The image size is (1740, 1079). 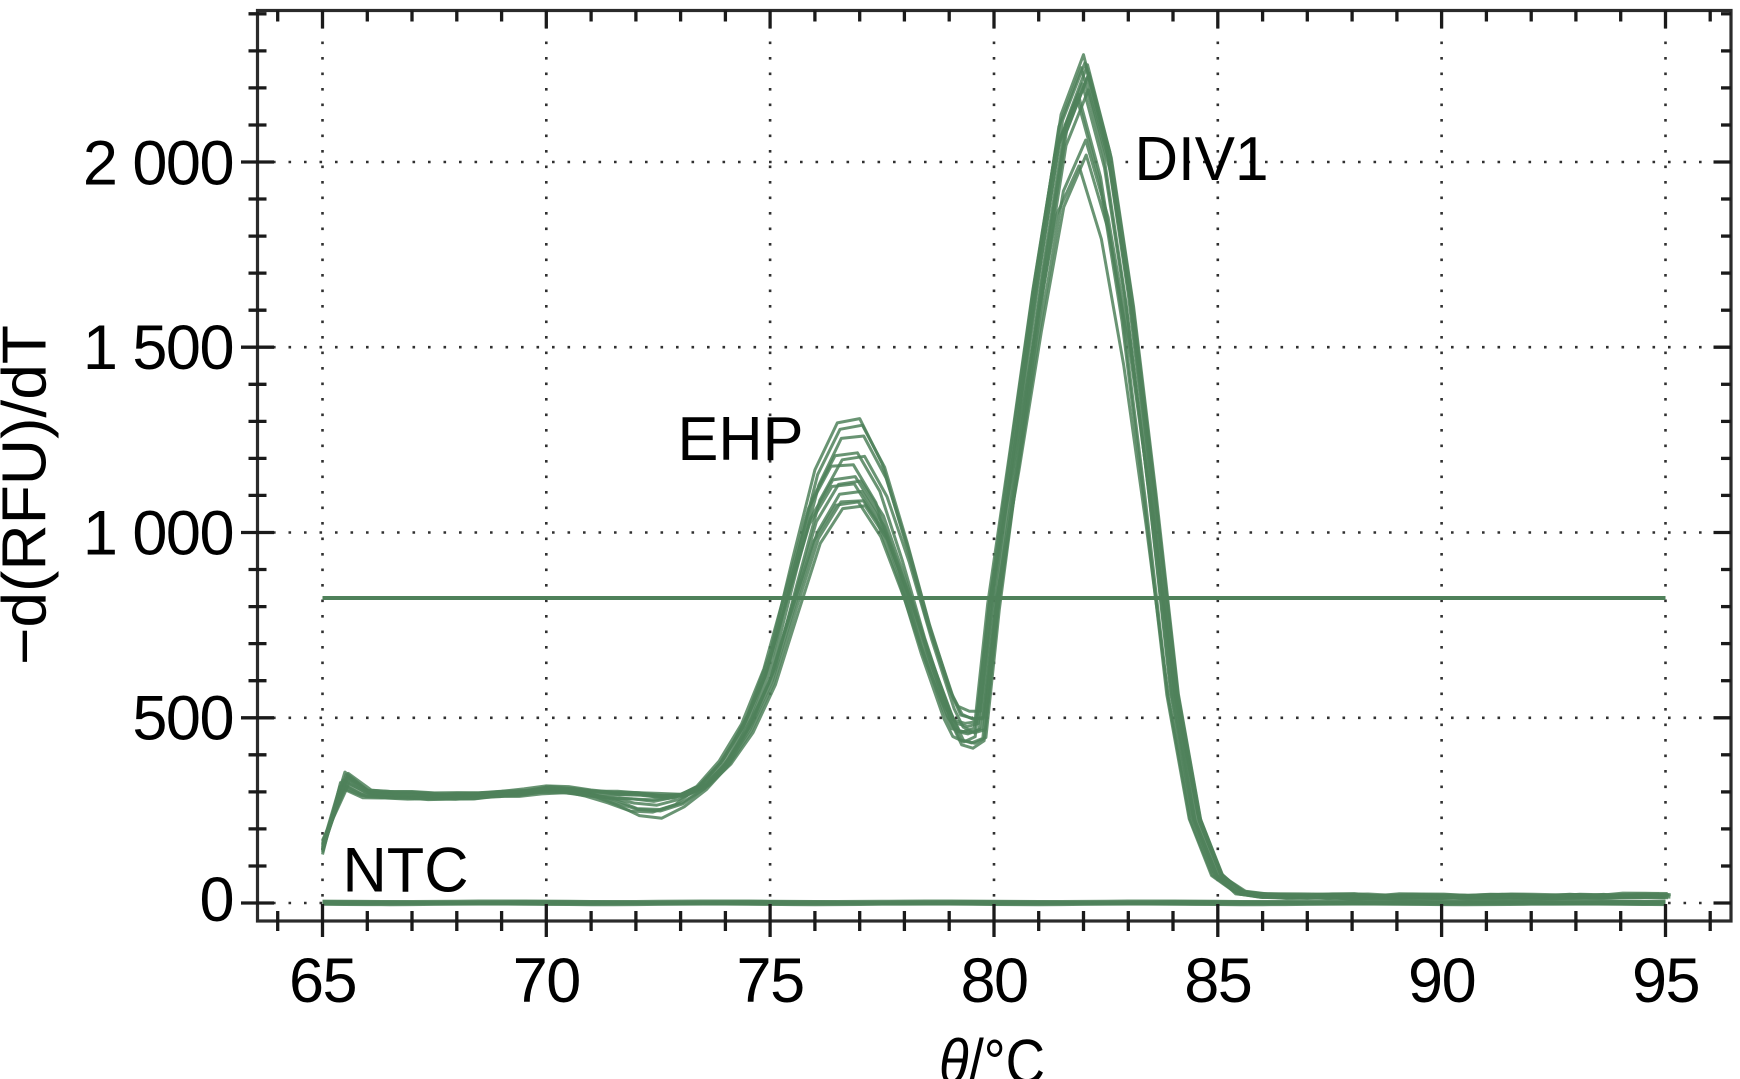 I want to click on svg-text: θ/°C, so click(x=992, y=1053).